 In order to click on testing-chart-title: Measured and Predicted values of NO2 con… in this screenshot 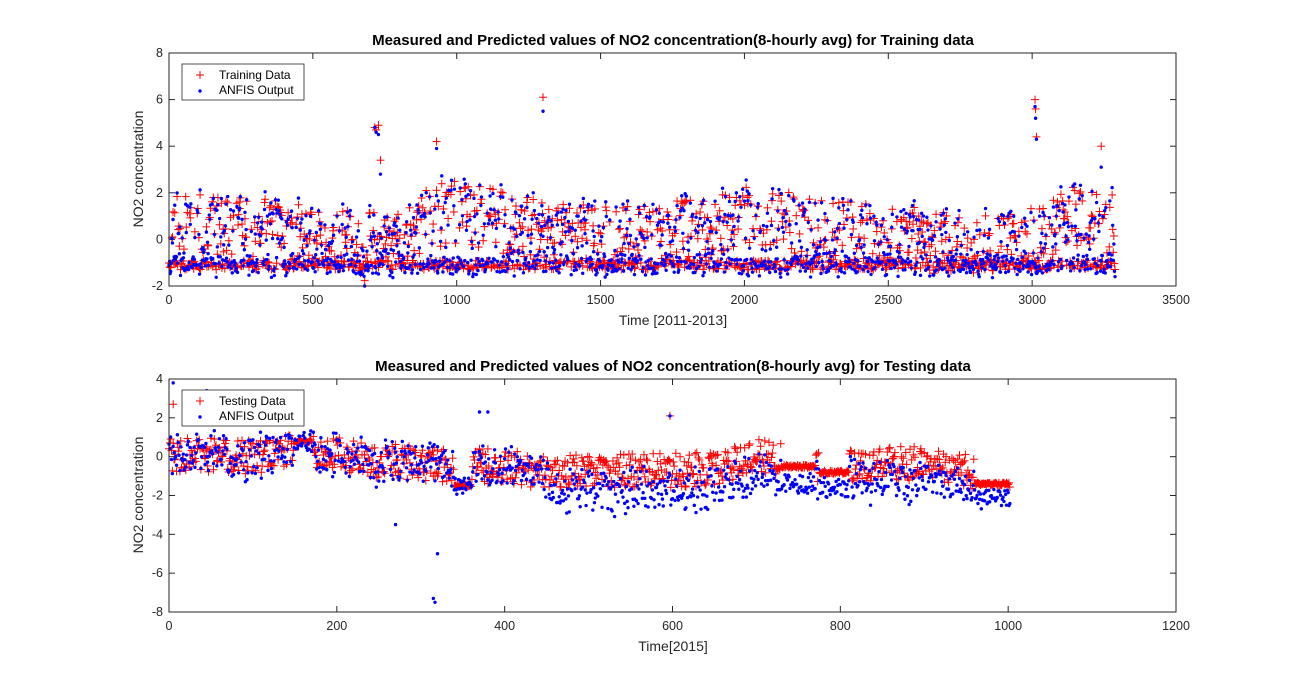, I will do `click(673, 366)`.